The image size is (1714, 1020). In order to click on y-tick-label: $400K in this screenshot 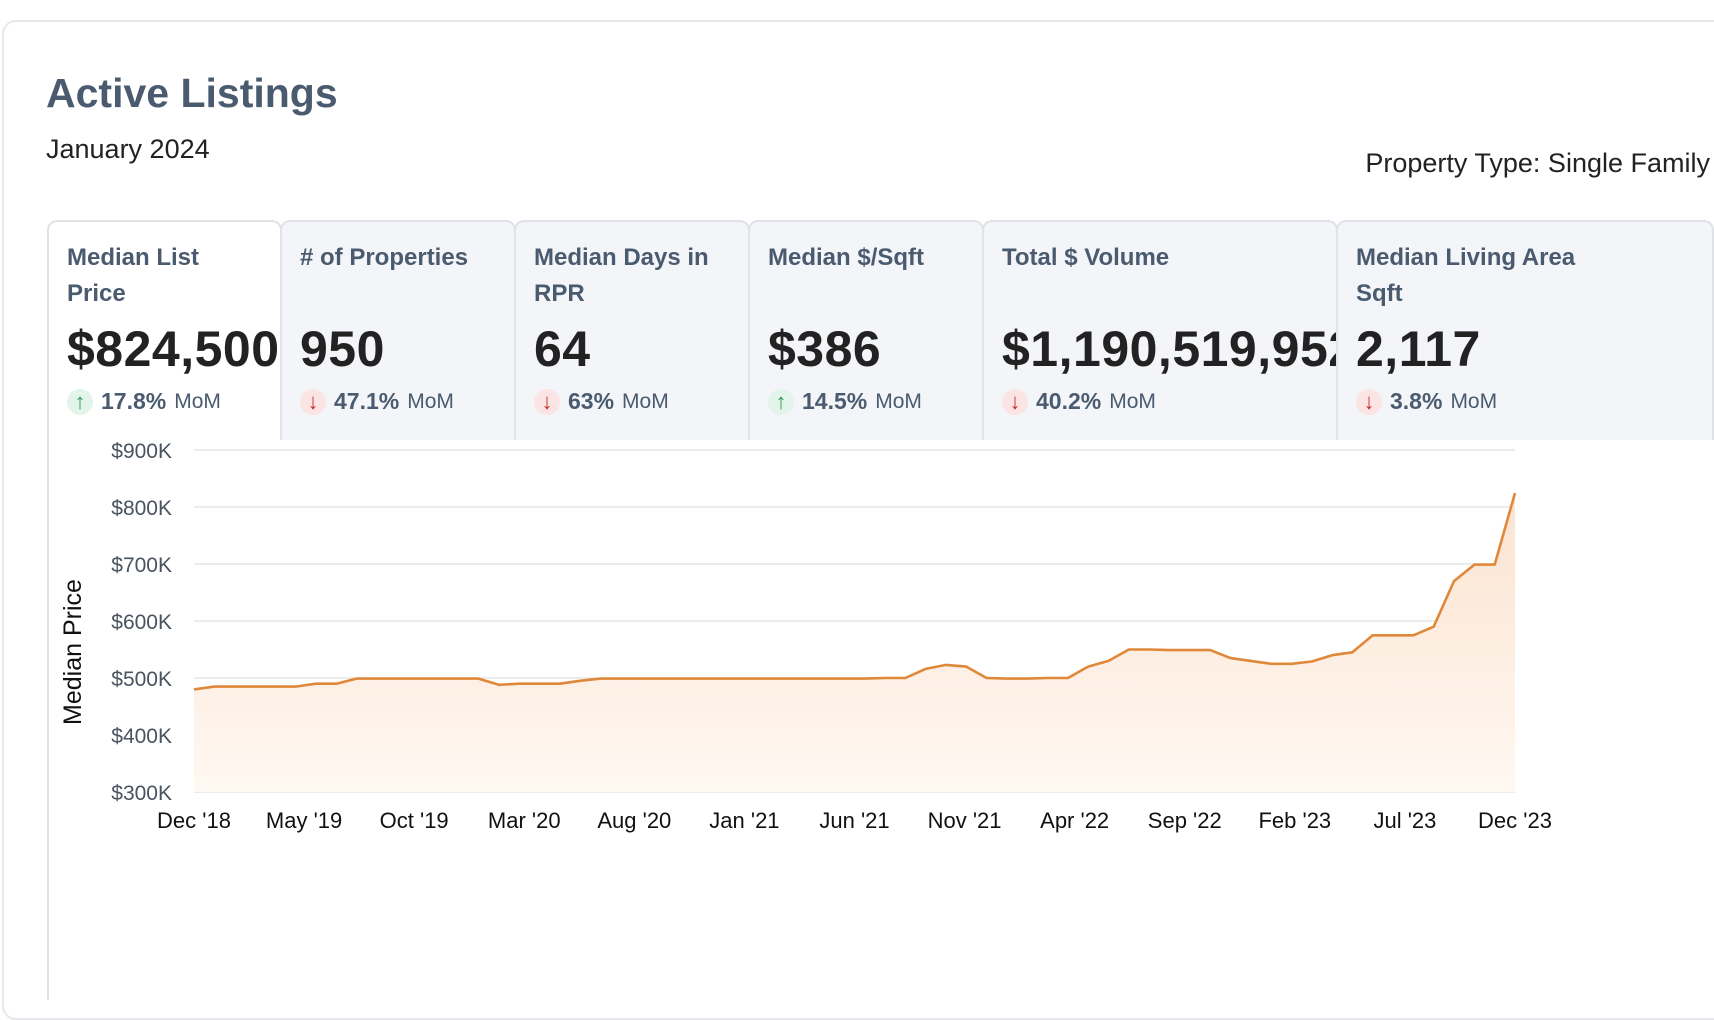, I will do `click(141, 736)`.